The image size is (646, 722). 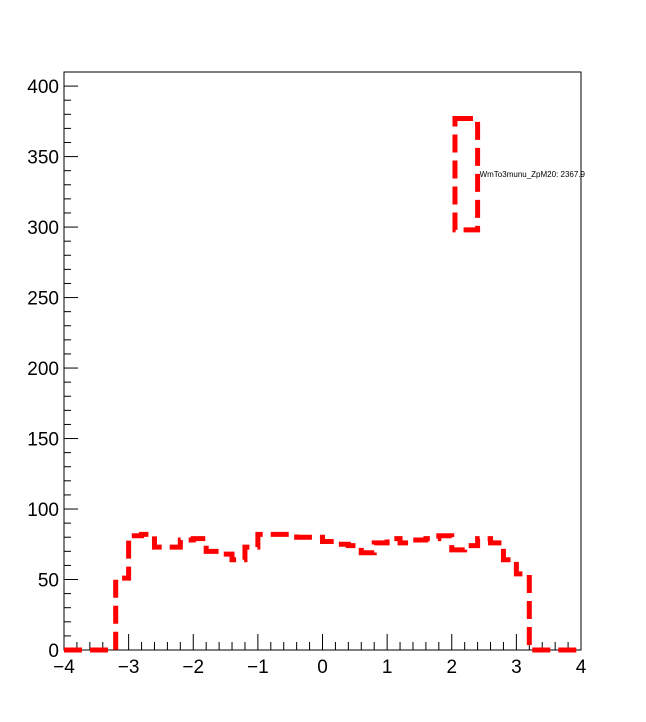 I want to click on y-ticks, so click(x=71, y=361).